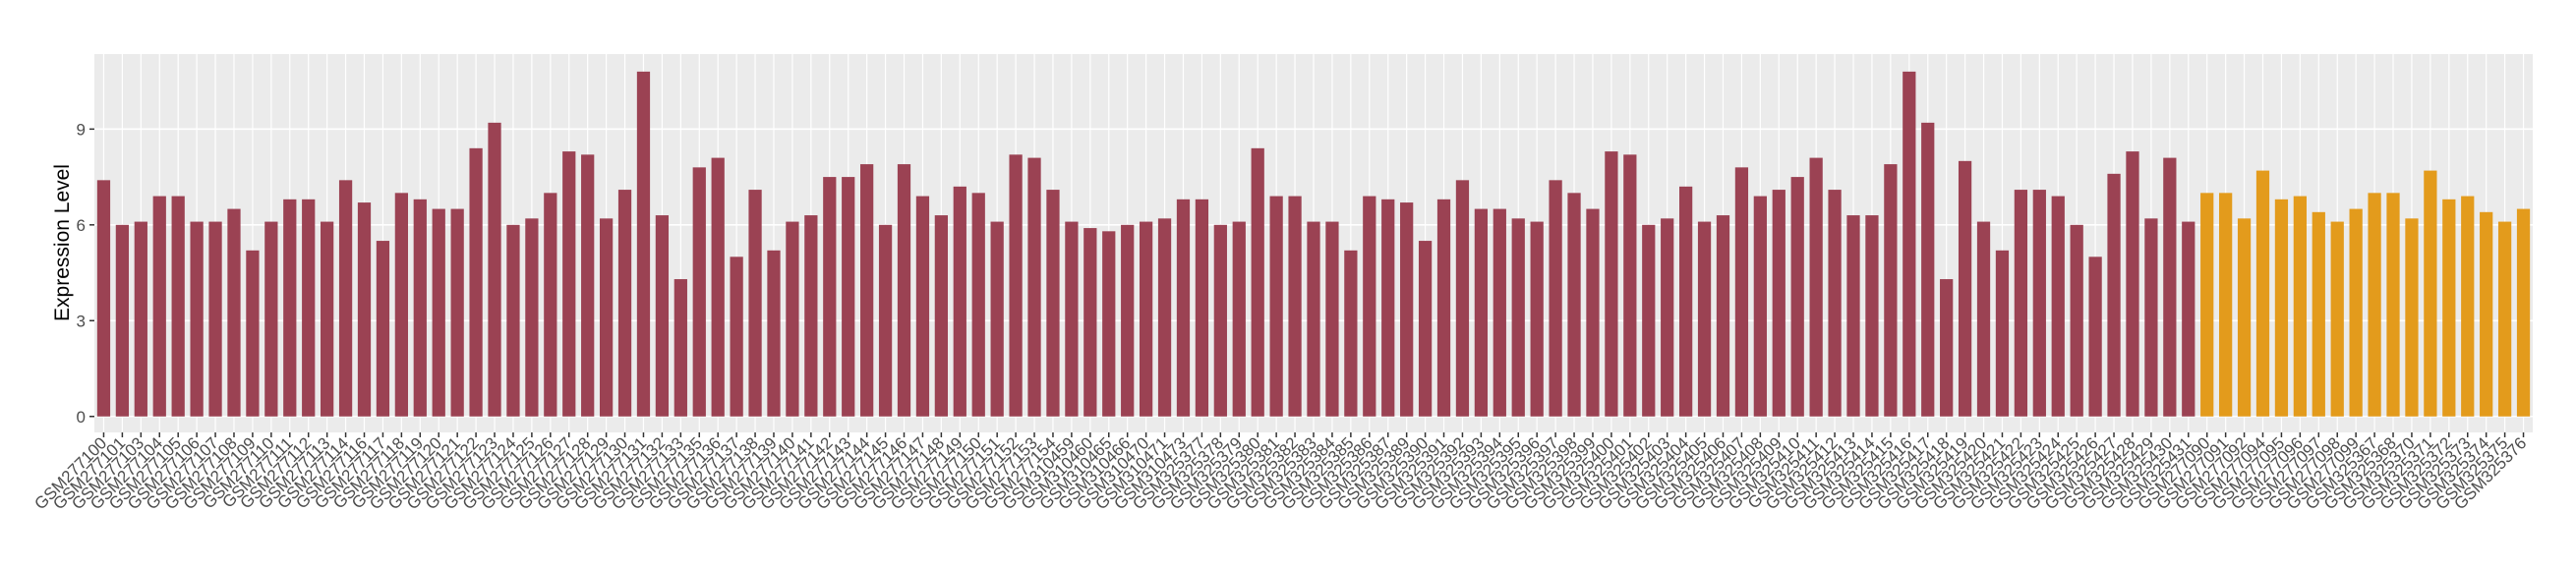  Describe the element at coordinates (81, 417) in the screenshot. I see `y-tick-label: 0` at that location.